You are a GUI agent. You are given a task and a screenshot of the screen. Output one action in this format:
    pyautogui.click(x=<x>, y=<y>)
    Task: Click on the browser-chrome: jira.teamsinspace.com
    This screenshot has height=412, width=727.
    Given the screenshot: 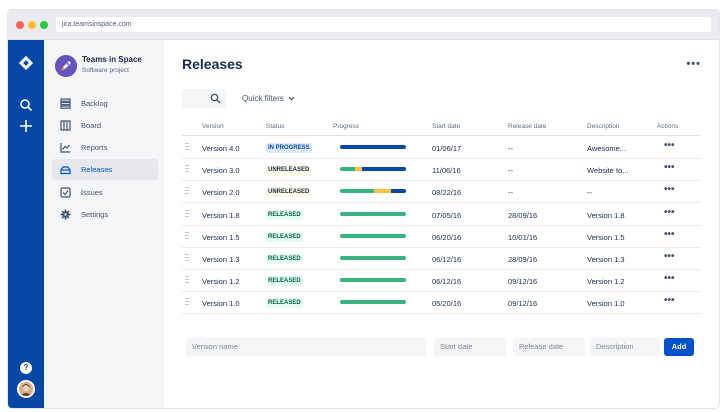 What is the action you would take?
    pyautogui.click(x=363, y=25)
    